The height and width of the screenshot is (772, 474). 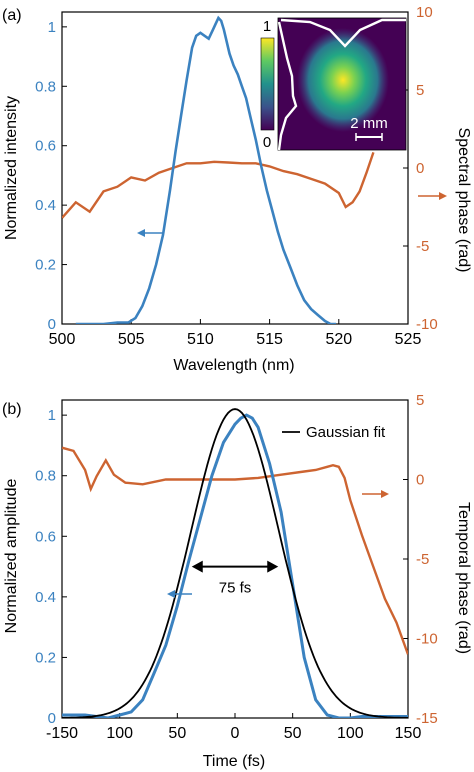 What do you see at coordinates (463, 200) in the screenshot?
I see `y-axis-right-label-a: Spectral phase (rad)` at bounding box center [463, 200].